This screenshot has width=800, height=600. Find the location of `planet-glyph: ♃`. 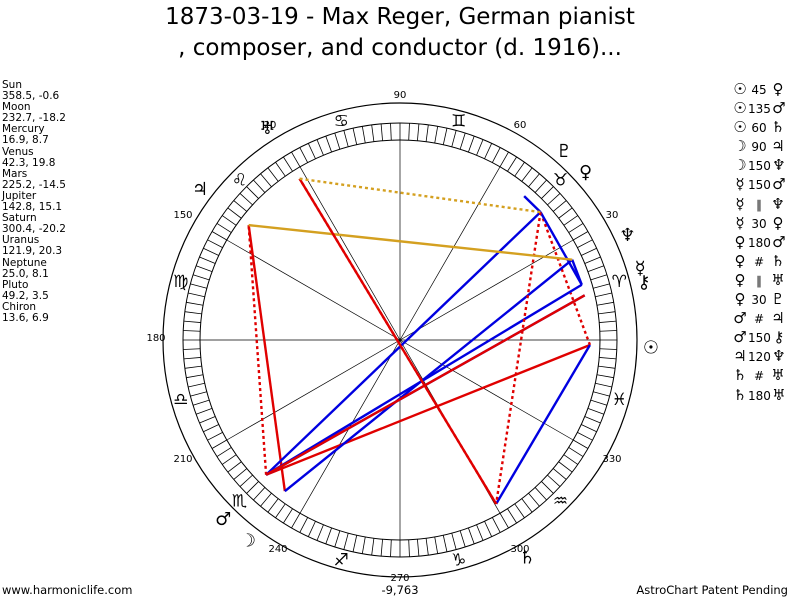

planet-glyph: ♃ is located at coordinates (200, 189).